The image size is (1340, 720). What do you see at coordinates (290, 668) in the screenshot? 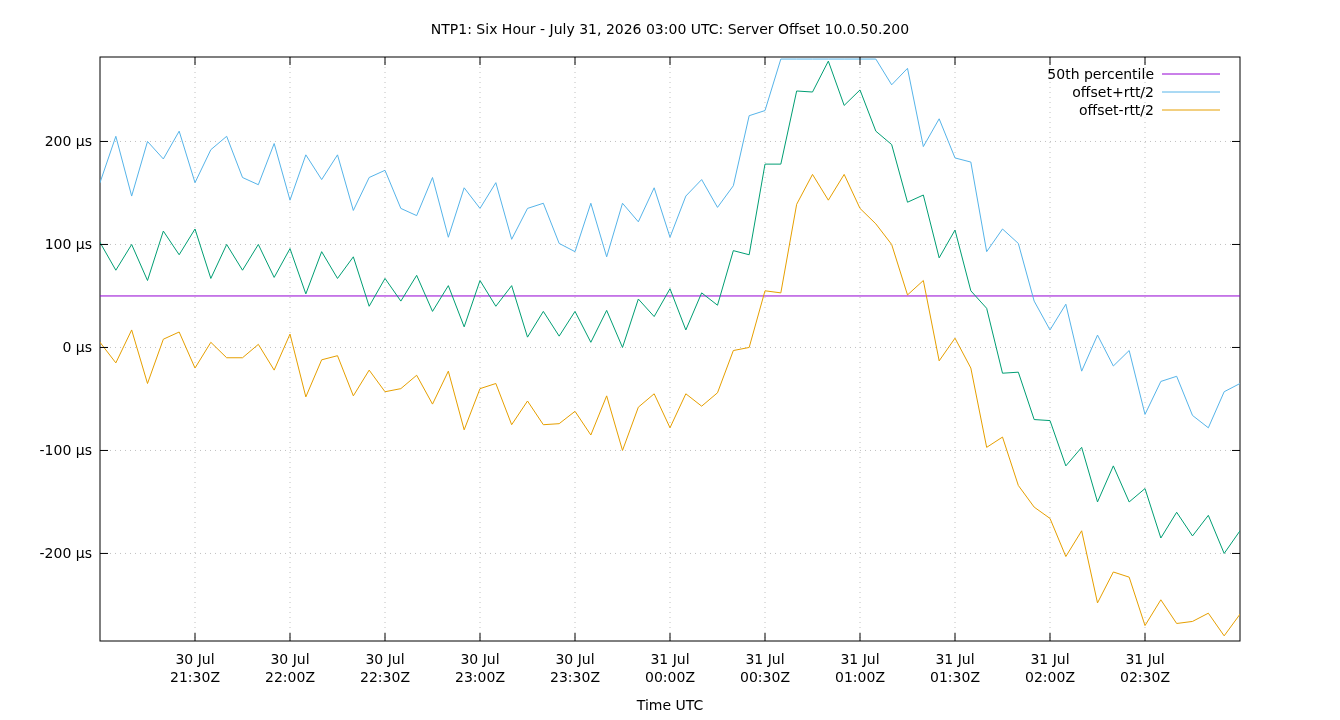
I see `x-tick-label: 30 Jul 22:00Z` at bounding box center [290, 668].